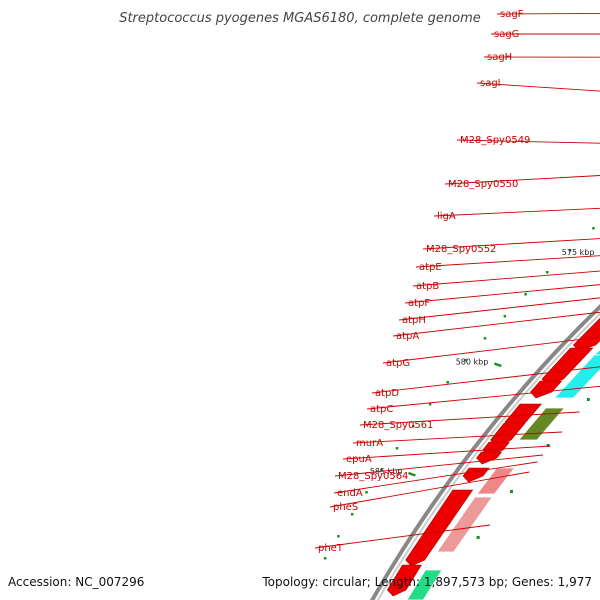 Image resolution: width=600 pixels, height=600 pixels. I want to click on gene-label: sagH, so click(499, 57).